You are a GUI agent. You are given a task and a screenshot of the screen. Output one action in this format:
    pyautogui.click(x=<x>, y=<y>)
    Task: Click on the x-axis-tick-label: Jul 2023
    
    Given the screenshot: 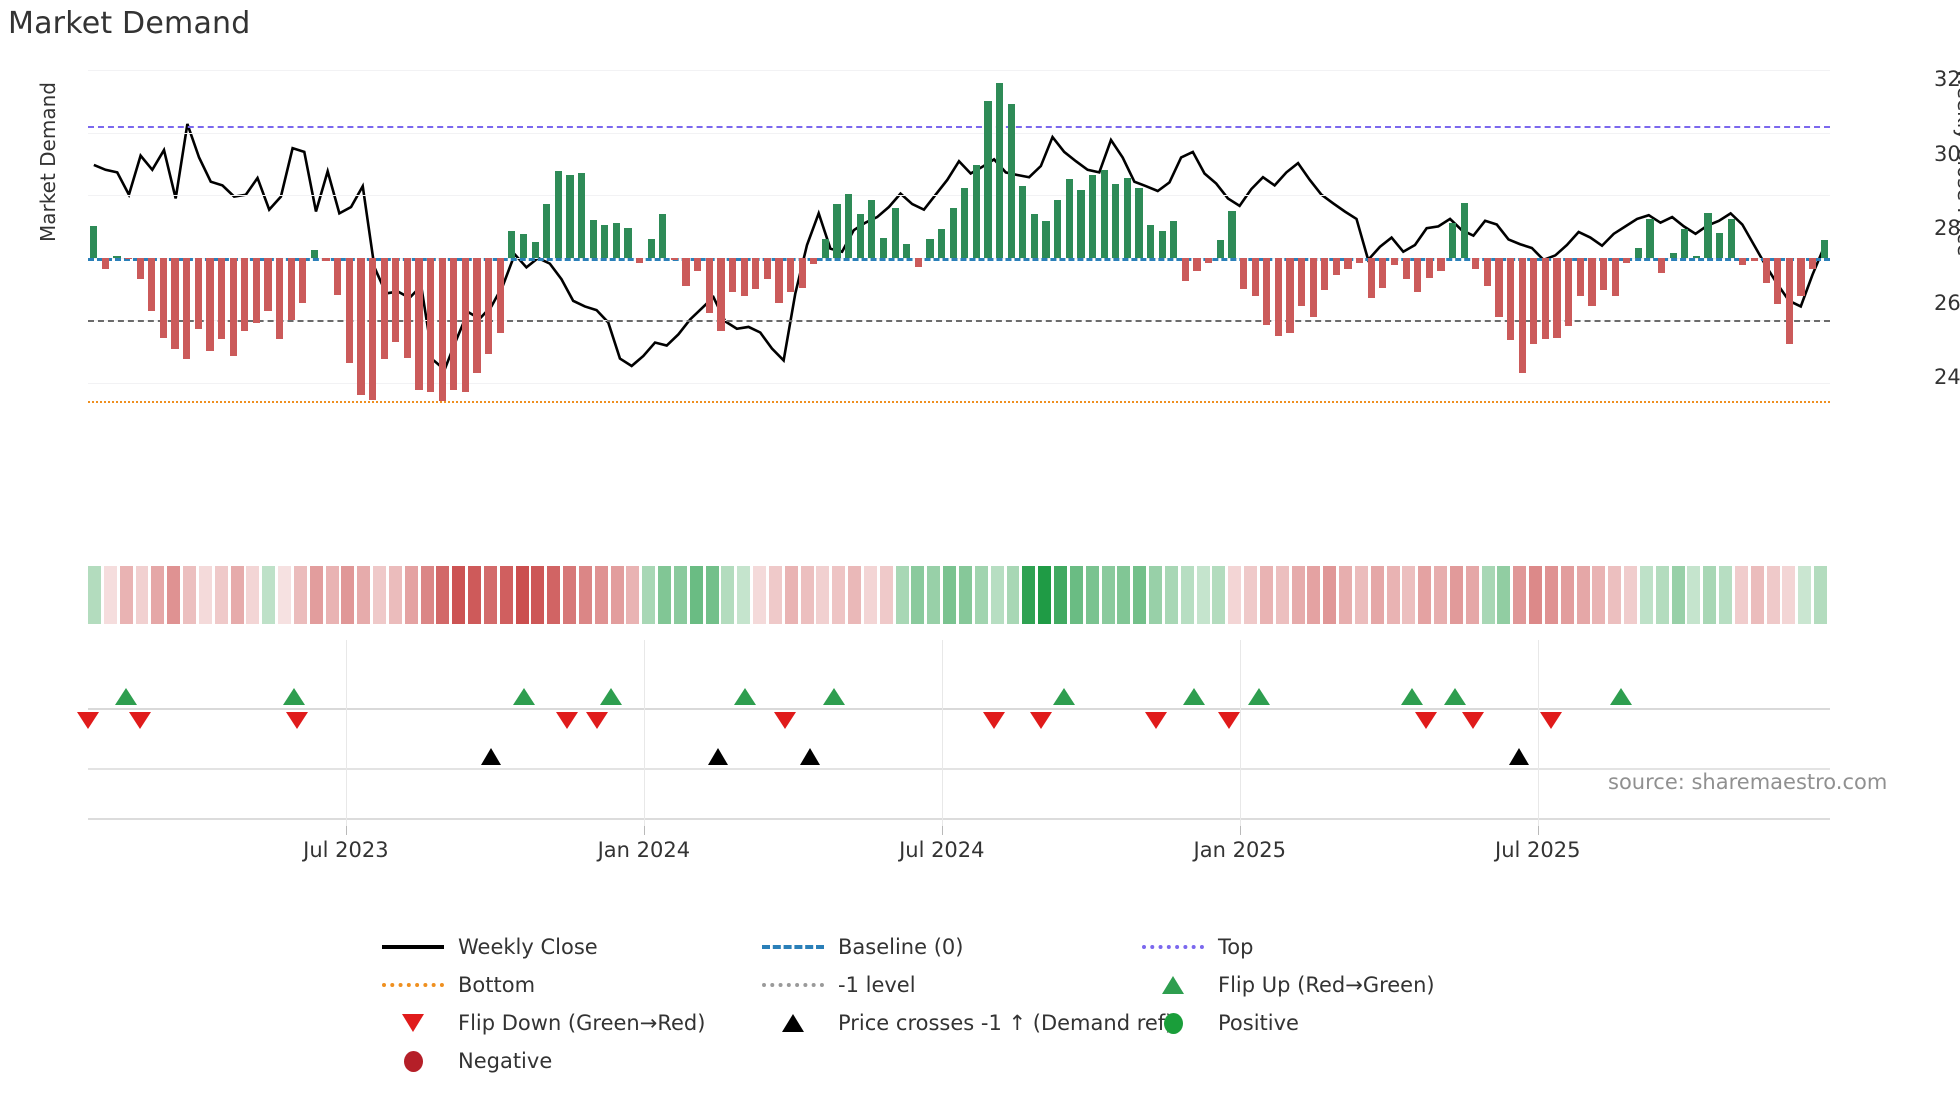 What is the action you would take?
    pyautogui.click(x=346, y=850)
    